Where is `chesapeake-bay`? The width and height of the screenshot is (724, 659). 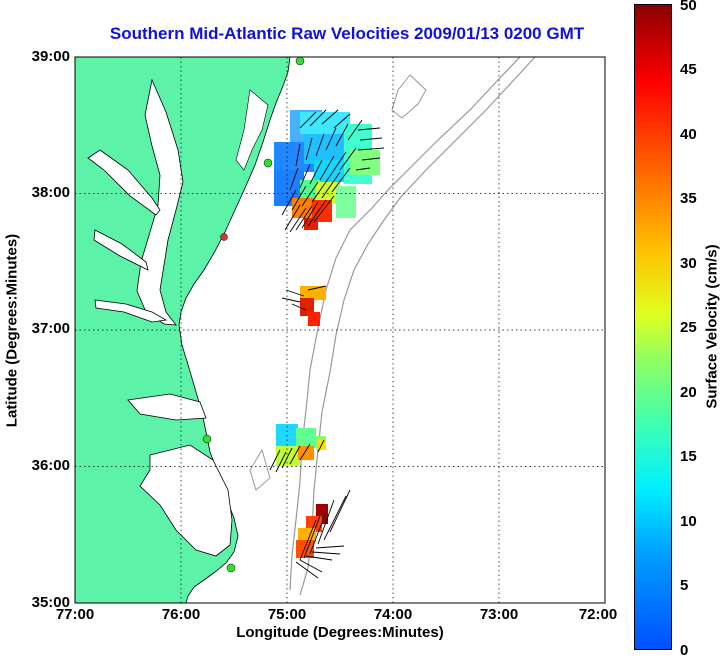 chesapeake-bay is located at coordinates (160, 202).